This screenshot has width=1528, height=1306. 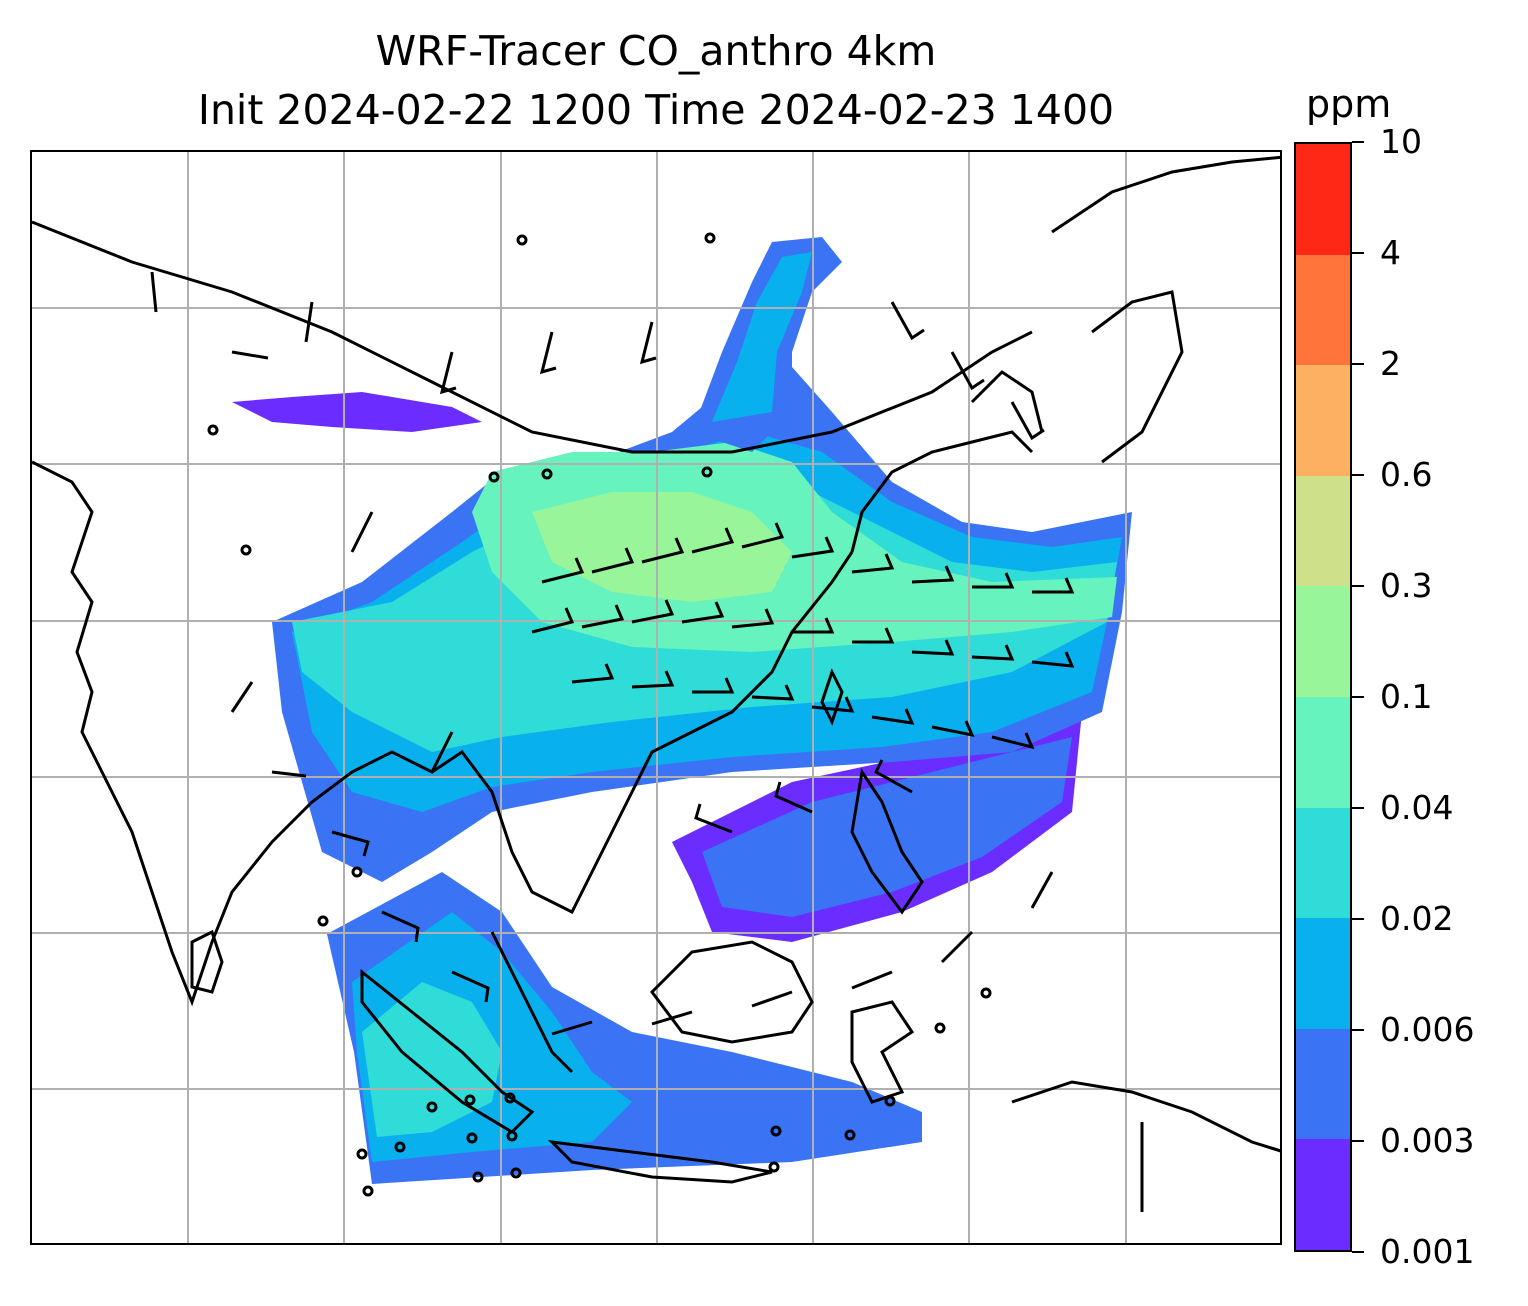 What do you see at coordinates (1145, 1116) in the screenshot?
I see `coastline-newguinea` at bounding box center [1145, 1116].